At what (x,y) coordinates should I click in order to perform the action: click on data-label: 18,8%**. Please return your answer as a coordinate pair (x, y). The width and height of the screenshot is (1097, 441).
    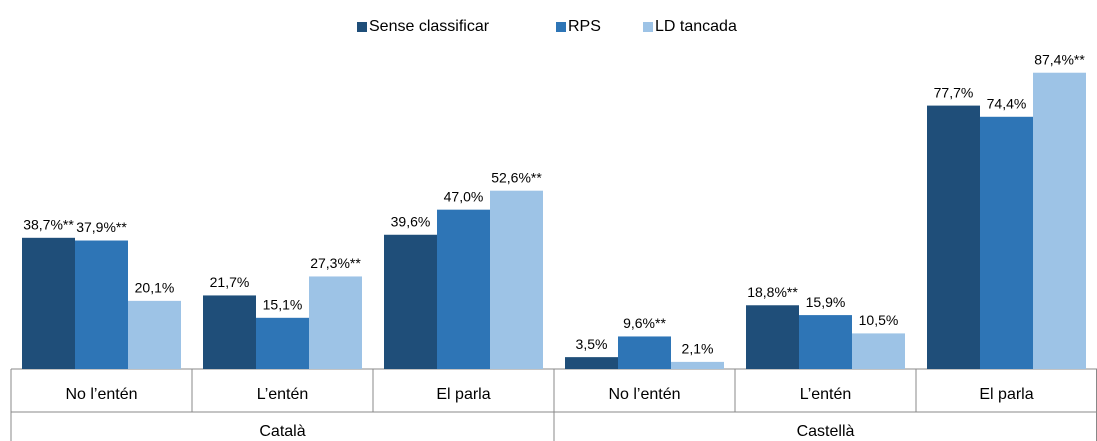
    Looking at the image, I should click on (772, 292).